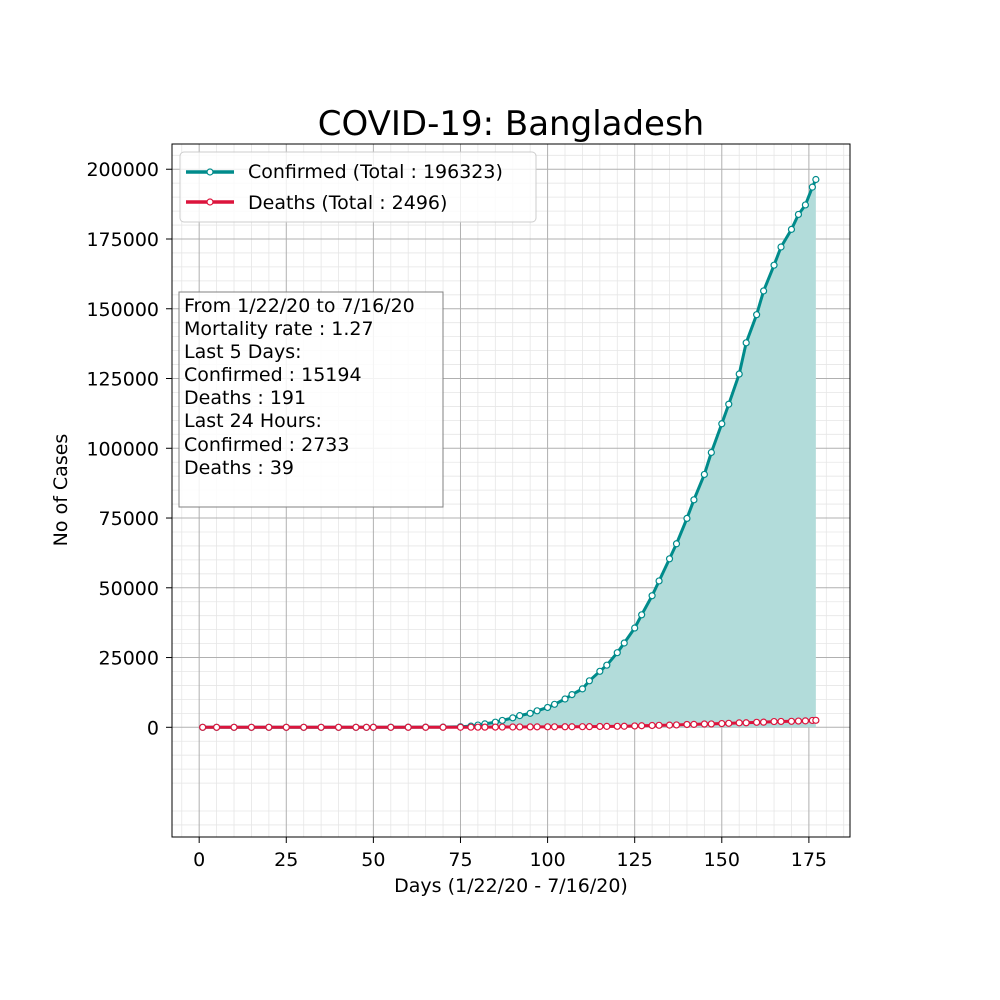 The image size is (1000, 1000). Describe the element at coordinates (253, 421) in the screenshot. I see `stats-line-last24-heading: Last 24 Hours:` at that location.